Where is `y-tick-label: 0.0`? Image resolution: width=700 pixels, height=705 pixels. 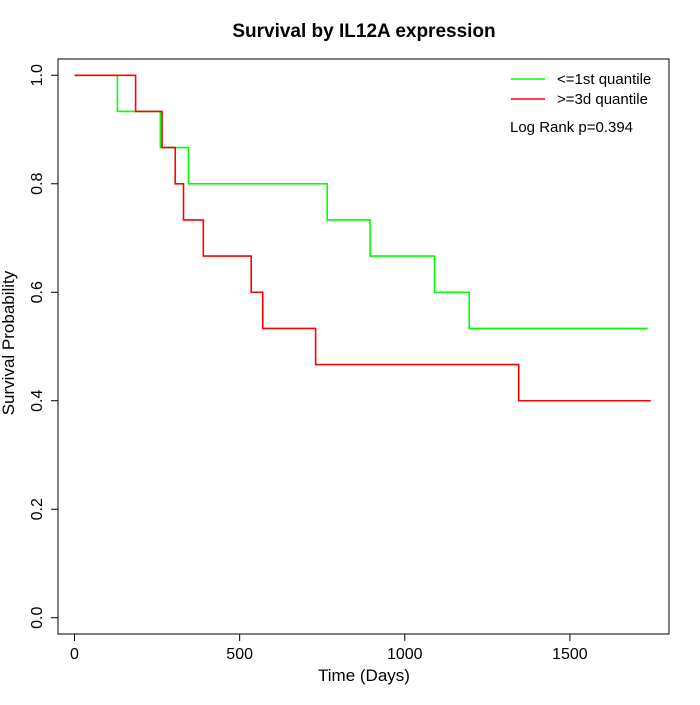
y-tick-label: 0.0 is located at coordinates (37, 618).